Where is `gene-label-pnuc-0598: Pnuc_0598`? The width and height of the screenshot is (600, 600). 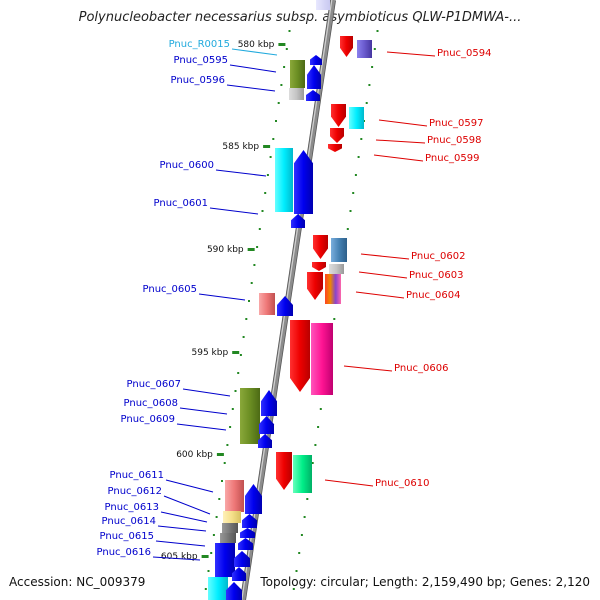 gene-label-pnuc-0598: Pnuc_0598 is located at coordinates (428, 140).